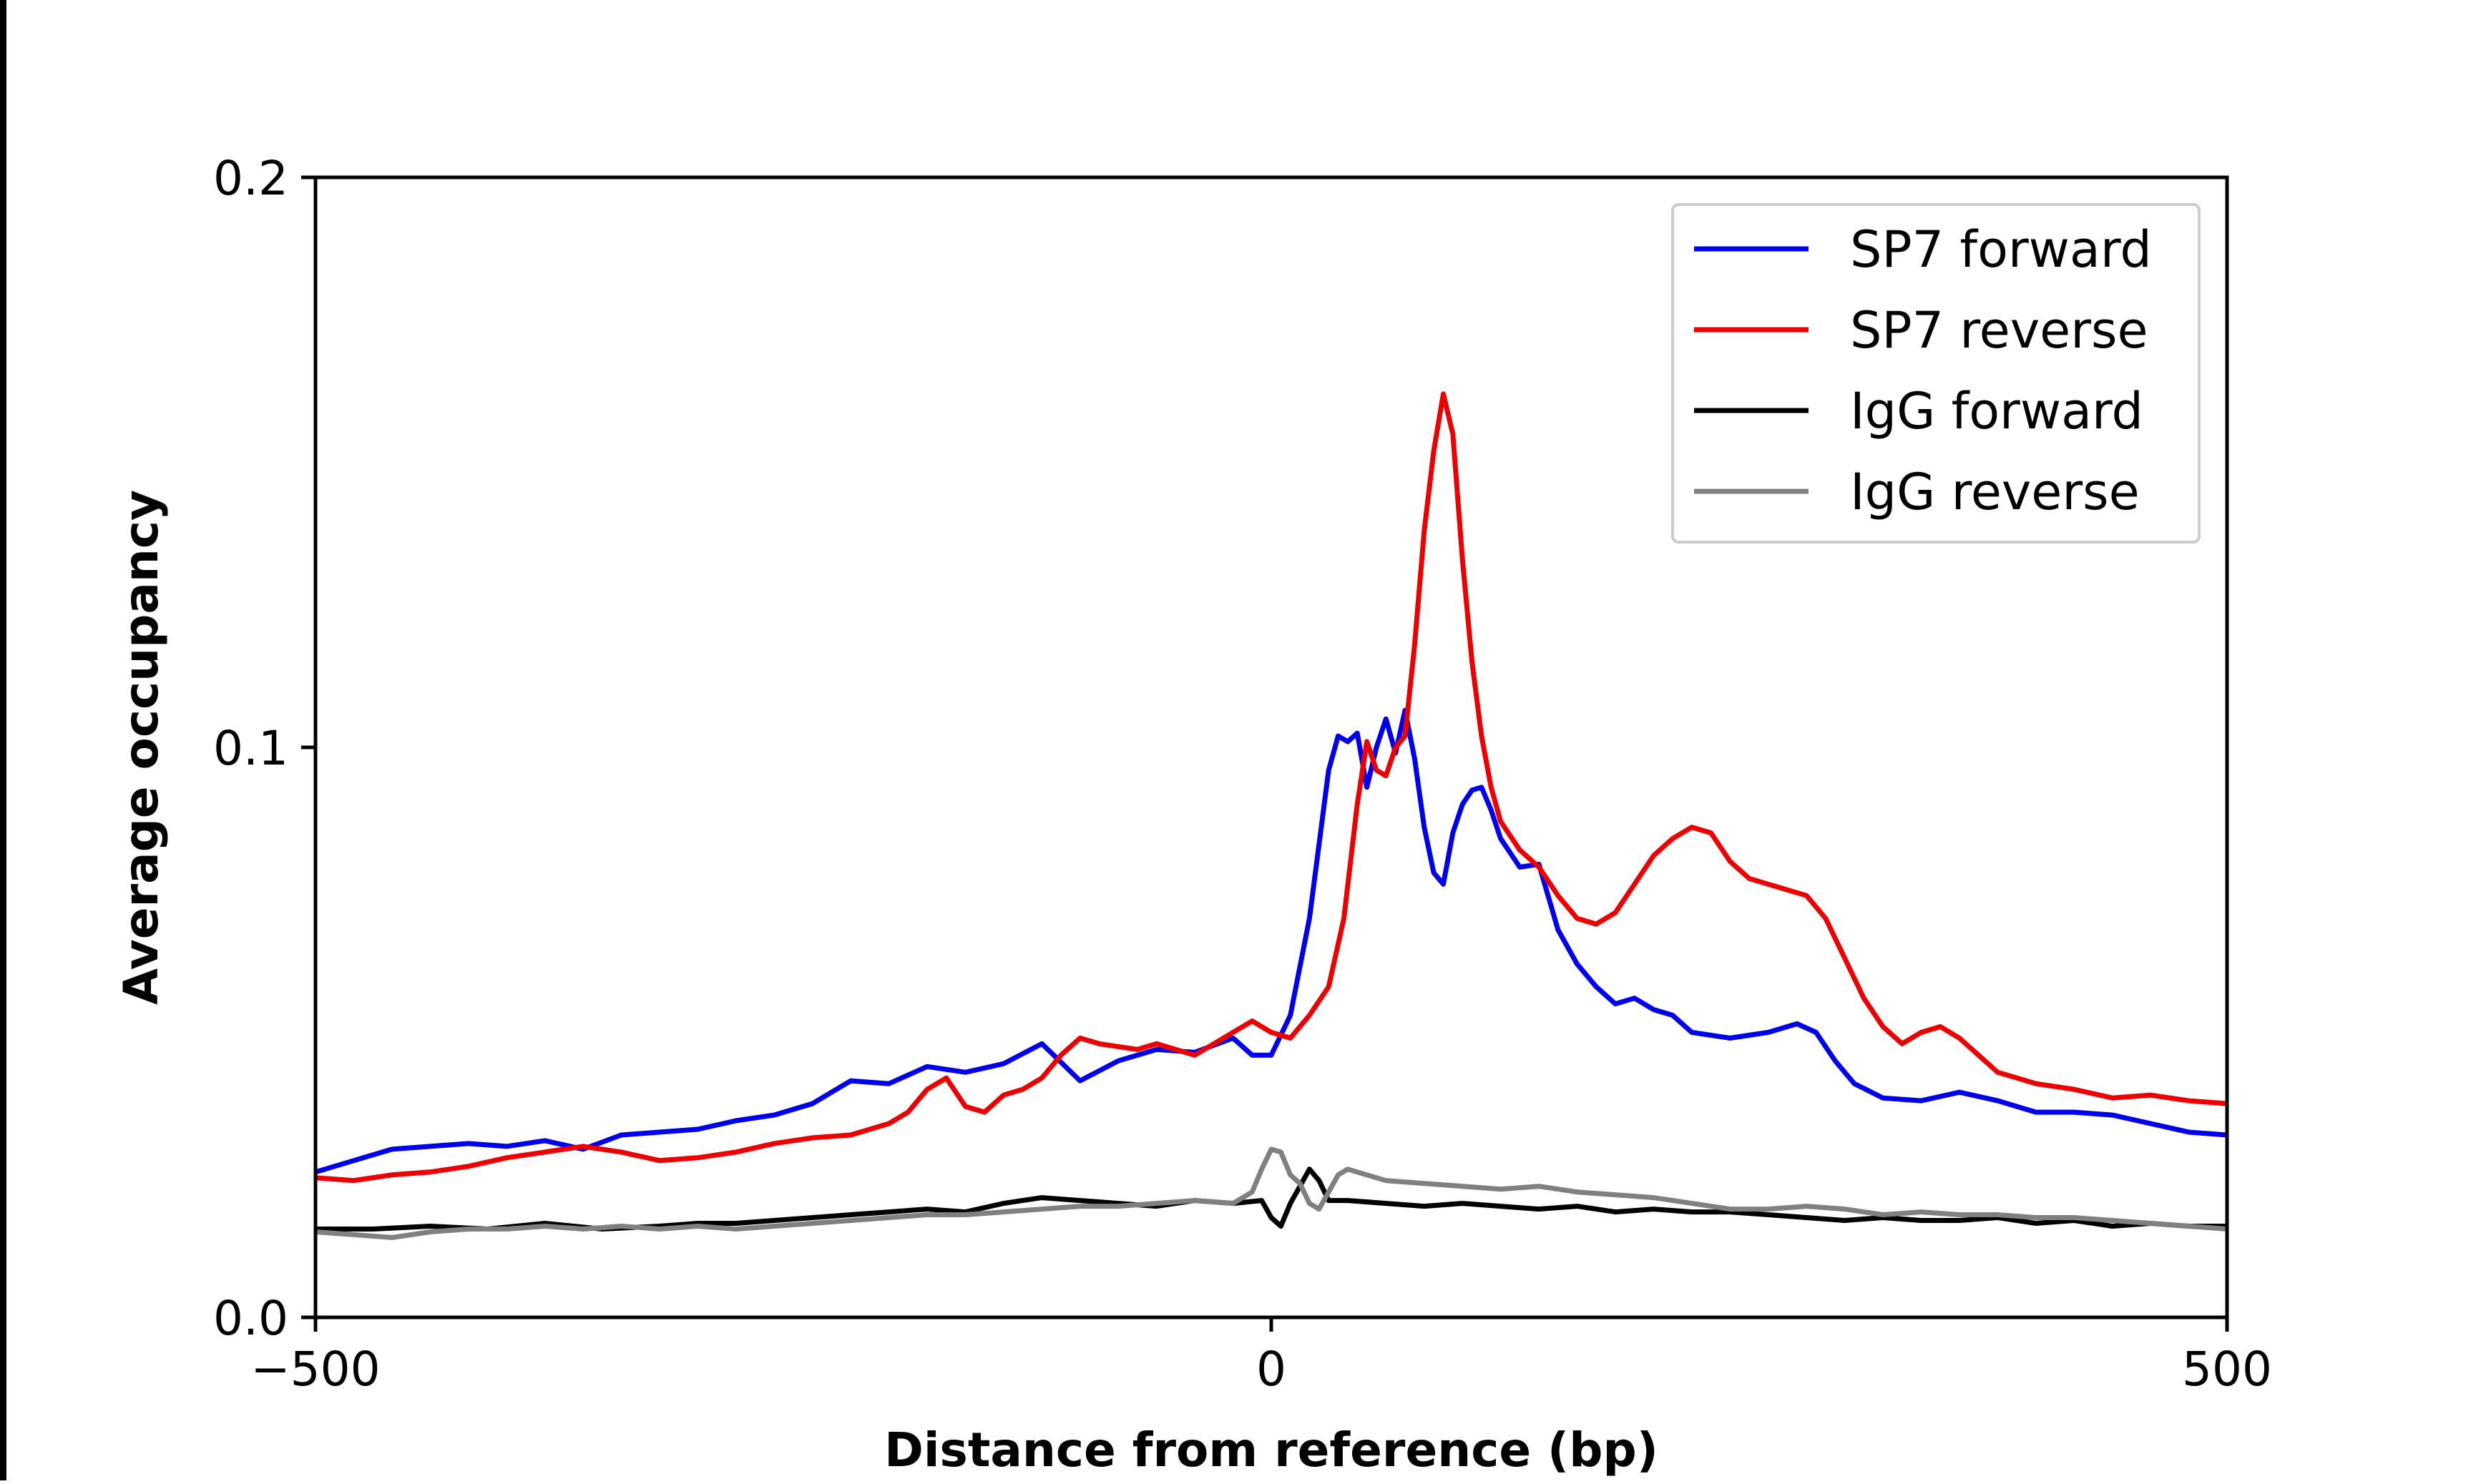 This screenshot has height=1484, width=2481. What do you see at coordinates (315, 1369) in the screenshot?
I see `x-tick-label: −500` at bounding box center [315, 1369].